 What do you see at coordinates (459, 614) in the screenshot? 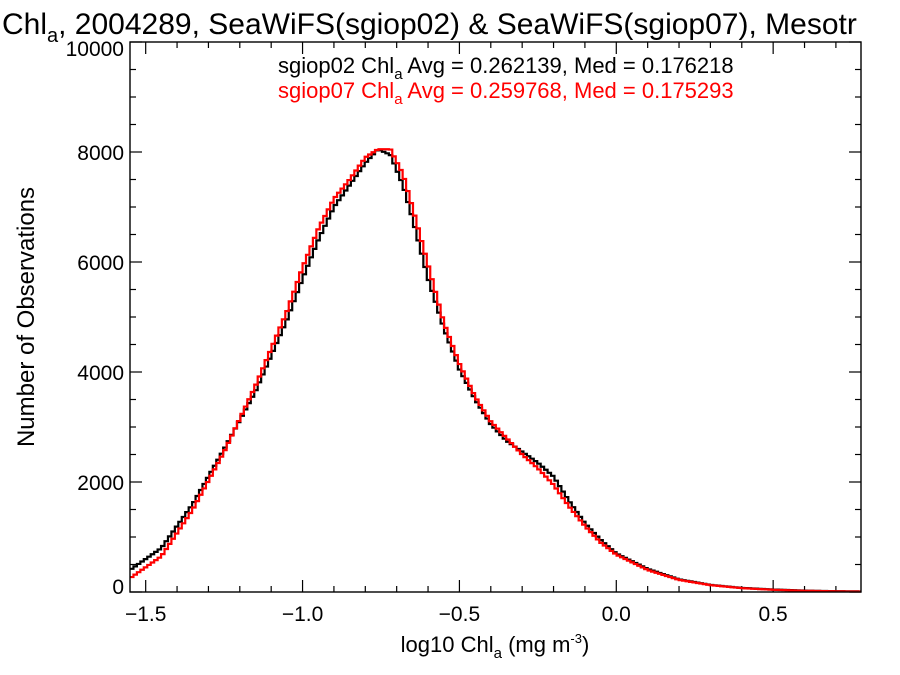
I see `x-tick-label: −0.5` at bounding box center [459, 614].